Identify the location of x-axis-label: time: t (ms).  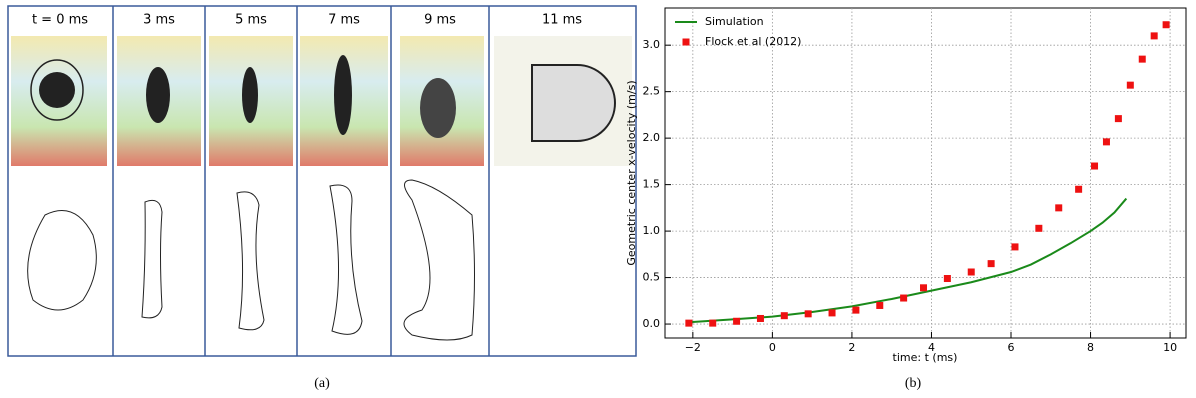
(925, 357).